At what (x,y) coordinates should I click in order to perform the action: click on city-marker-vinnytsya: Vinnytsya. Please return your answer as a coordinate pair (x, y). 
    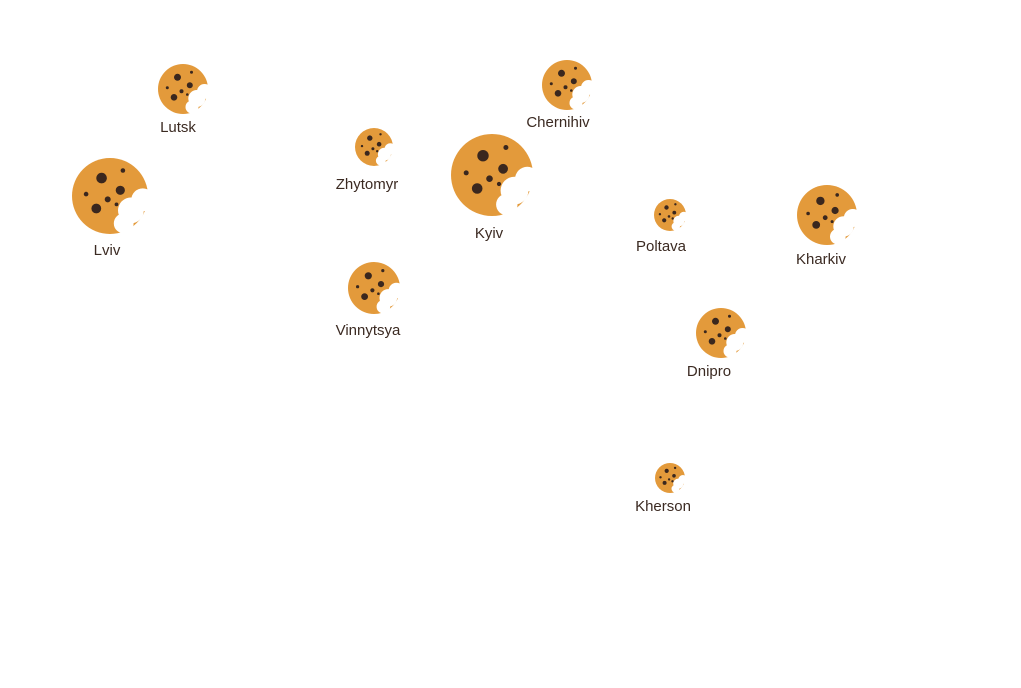
    Looking at the image, I should click on (370, 300).